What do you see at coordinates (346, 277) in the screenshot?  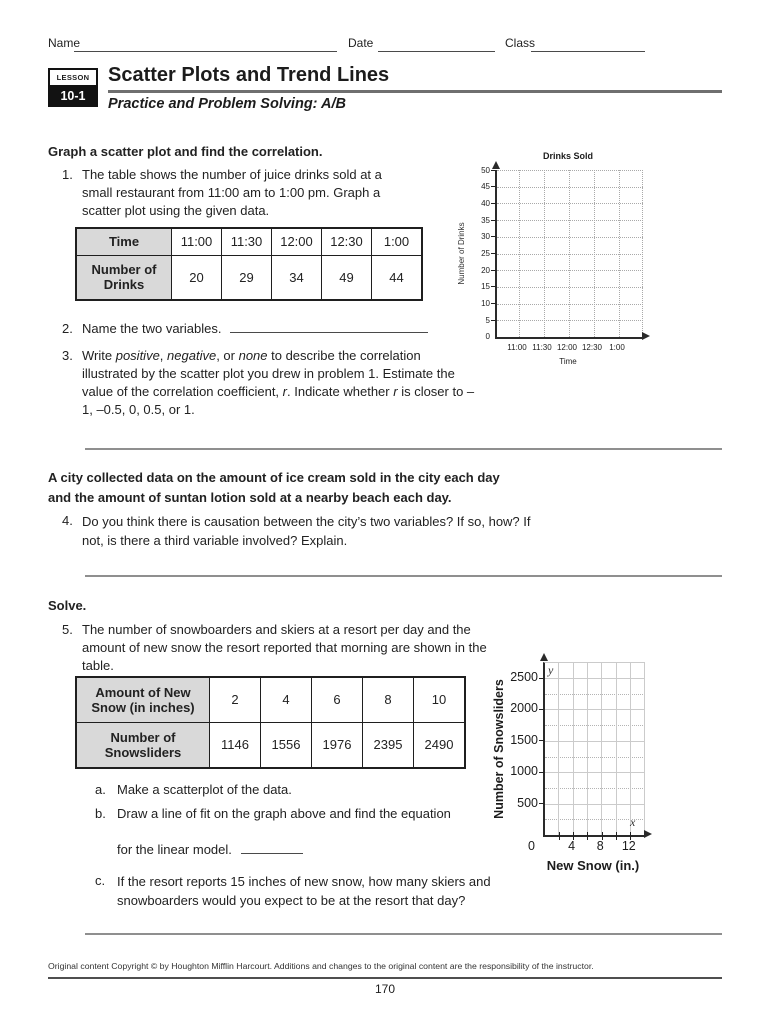 I see `table-cell: 49` at bounding box center [346, 277].